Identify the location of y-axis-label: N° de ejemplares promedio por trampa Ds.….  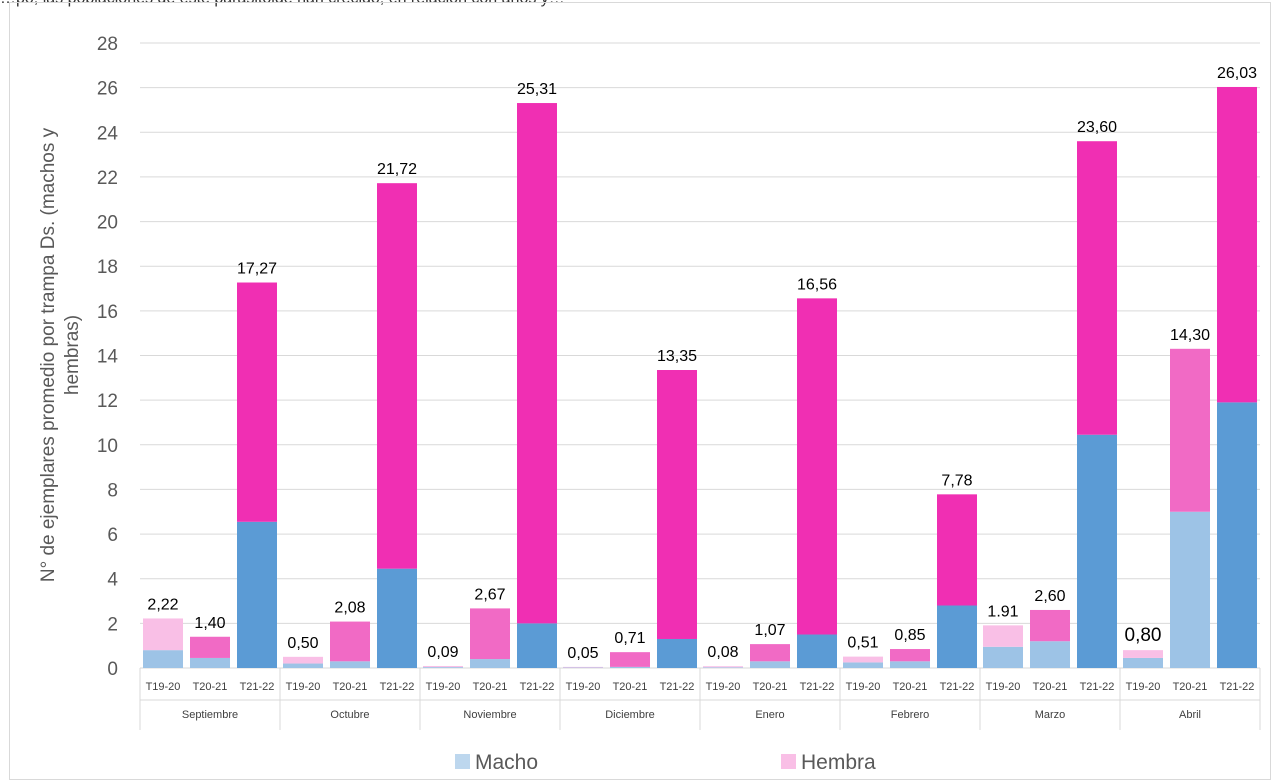
(60, 354).